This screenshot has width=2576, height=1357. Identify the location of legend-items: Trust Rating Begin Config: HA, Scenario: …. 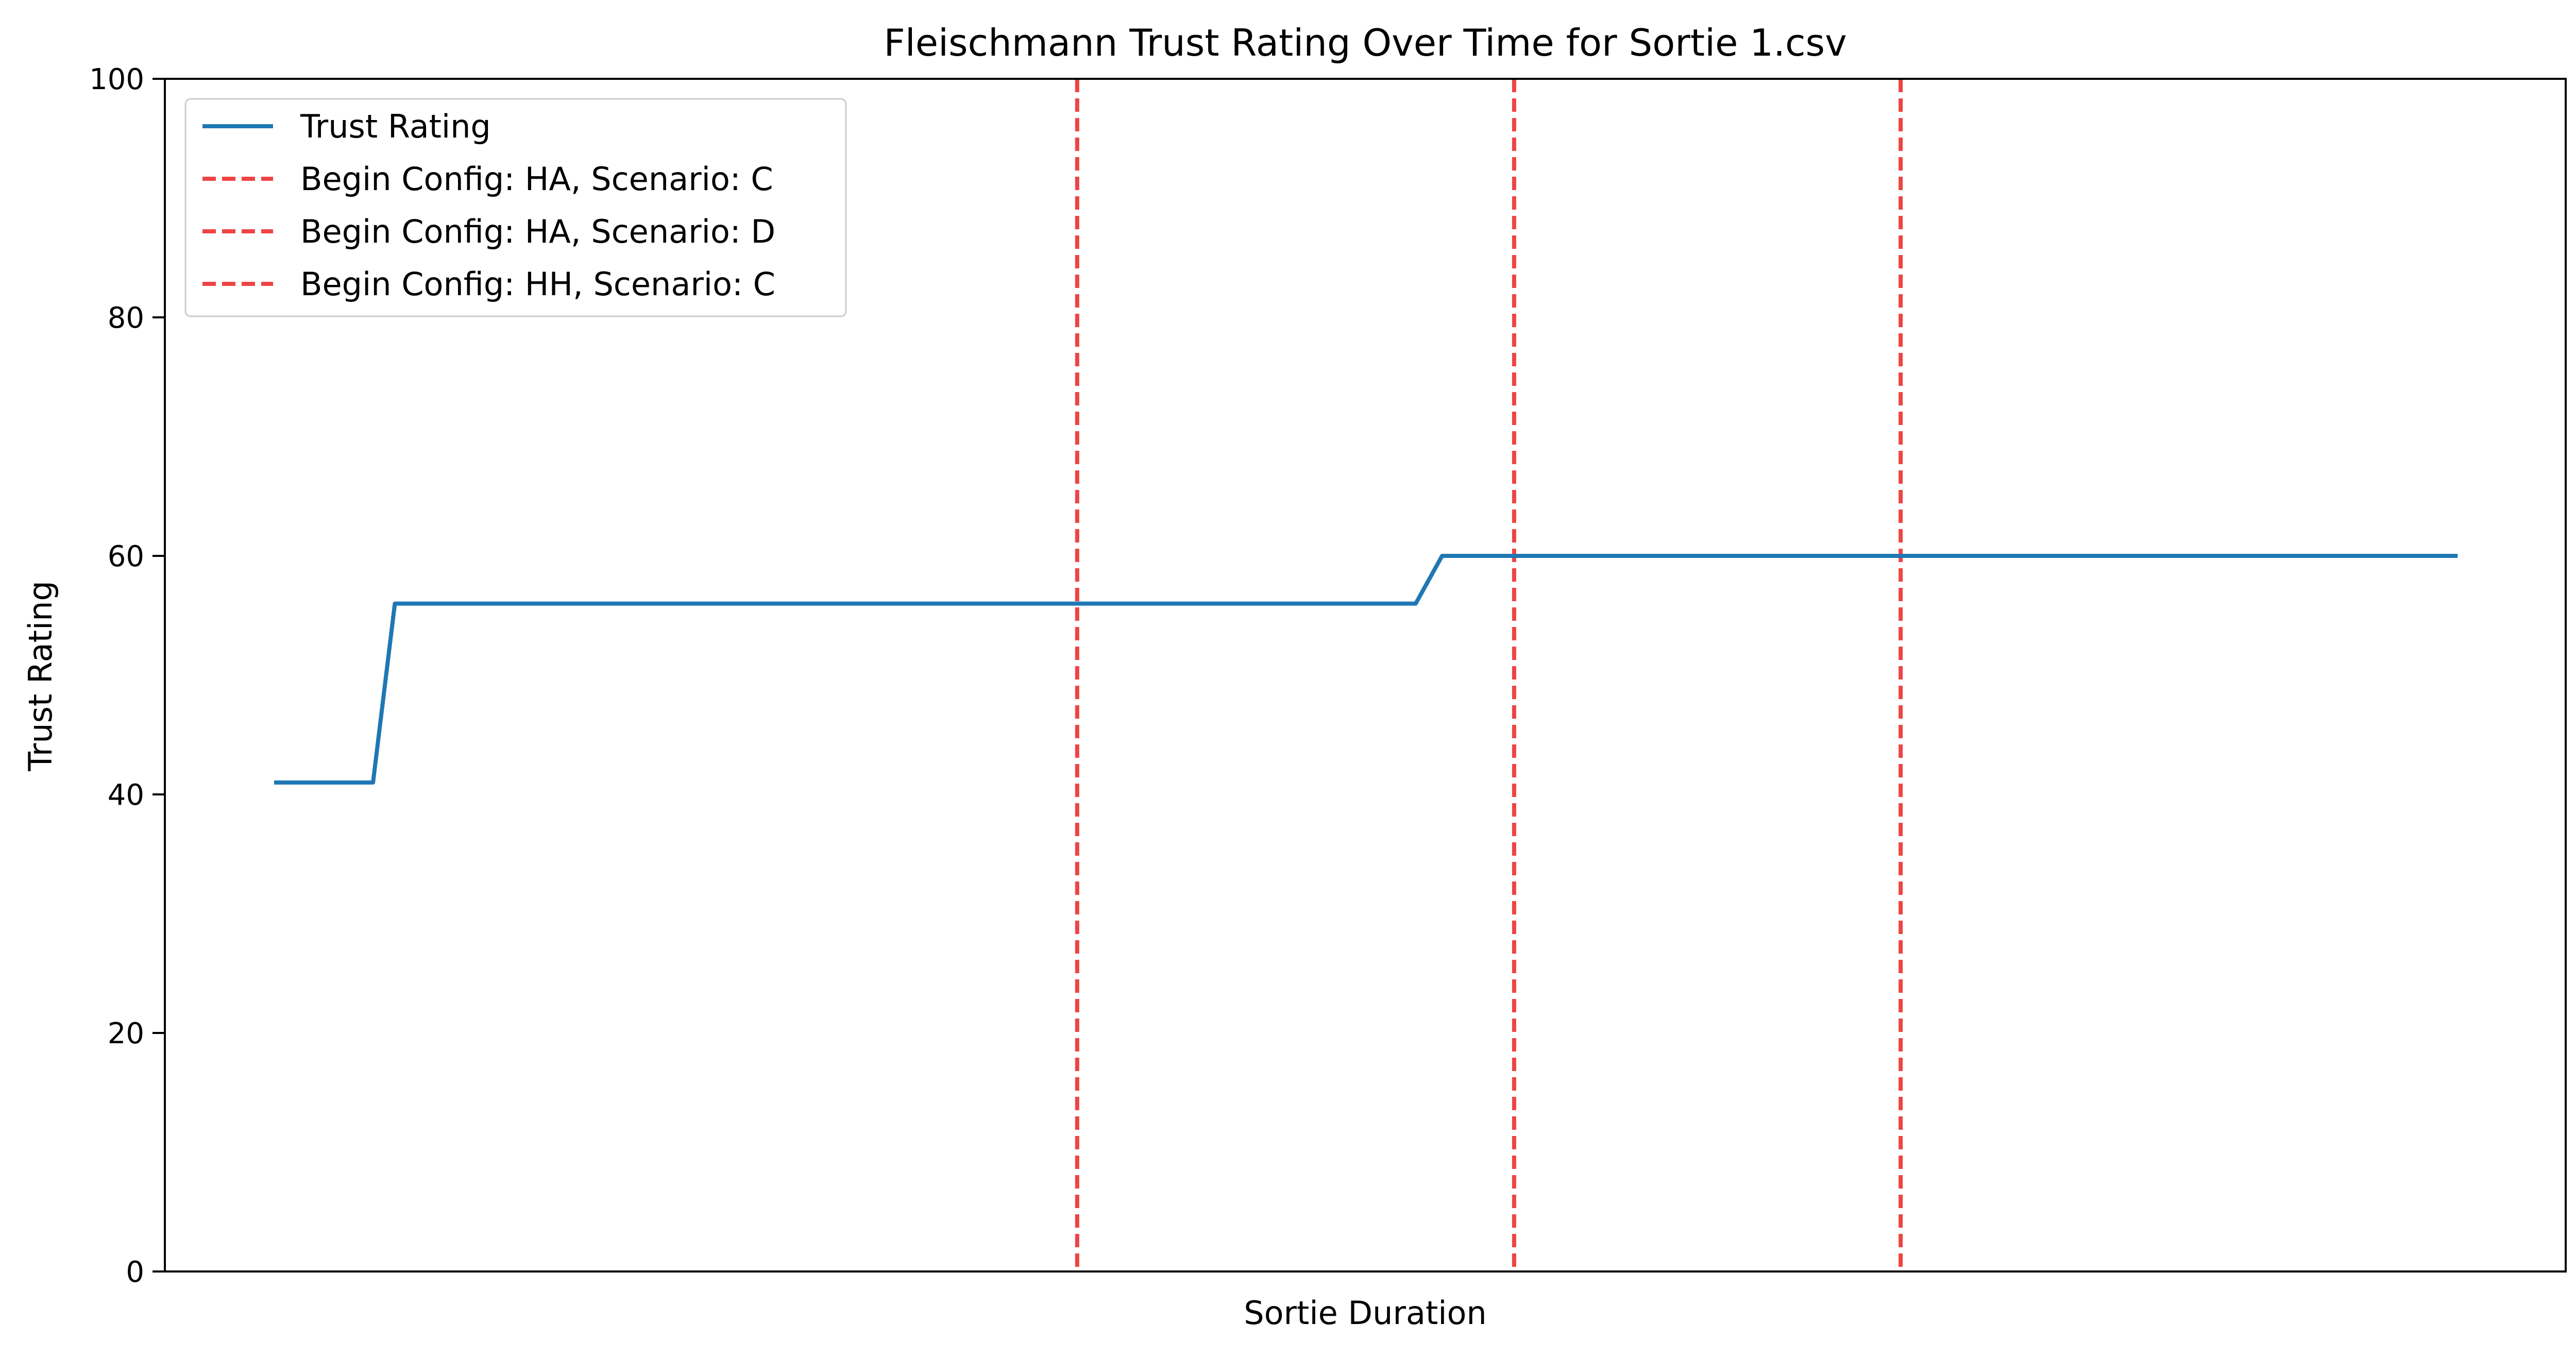
(488, 205).